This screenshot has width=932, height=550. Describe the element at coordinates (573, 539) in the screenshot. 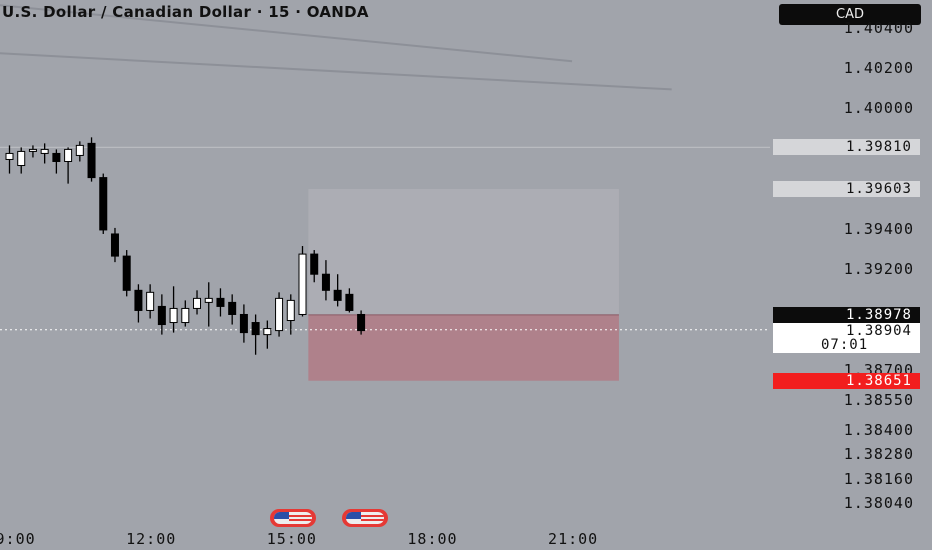

I see `time-axis-label: 21:00` at that location.